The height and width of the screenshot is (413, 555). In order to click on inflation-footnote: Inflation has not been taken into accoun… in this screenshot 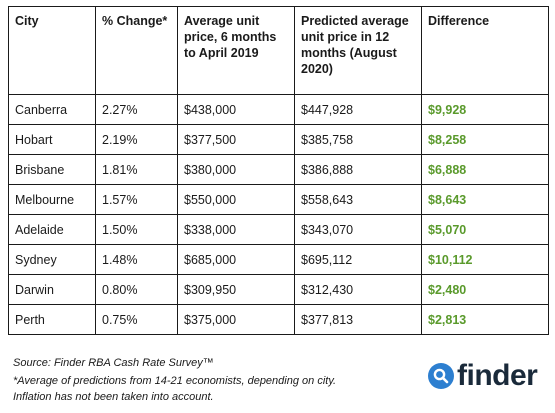, I will do `click(113, 397)`.